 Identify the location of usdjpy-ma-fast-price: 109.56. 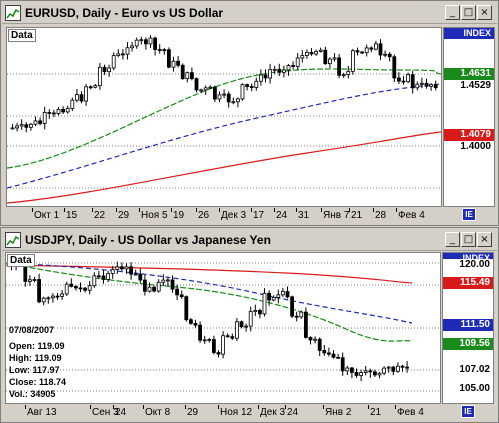
(468, 344).